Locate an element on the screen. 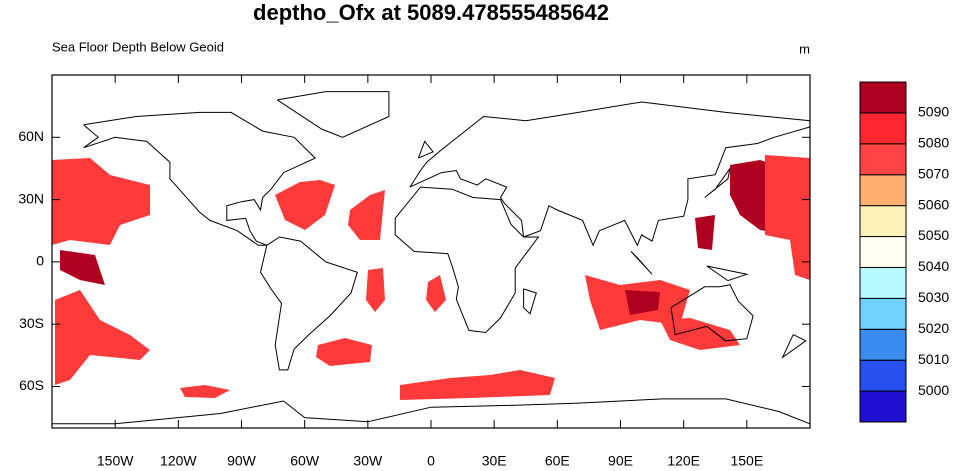  colorbar-label: 5080 is located at coordinates (933, 143).